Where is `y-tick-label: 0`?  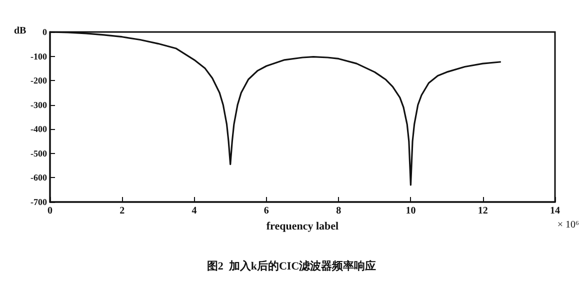
y-tick-label: 0 is located at coordinates (45, 32).